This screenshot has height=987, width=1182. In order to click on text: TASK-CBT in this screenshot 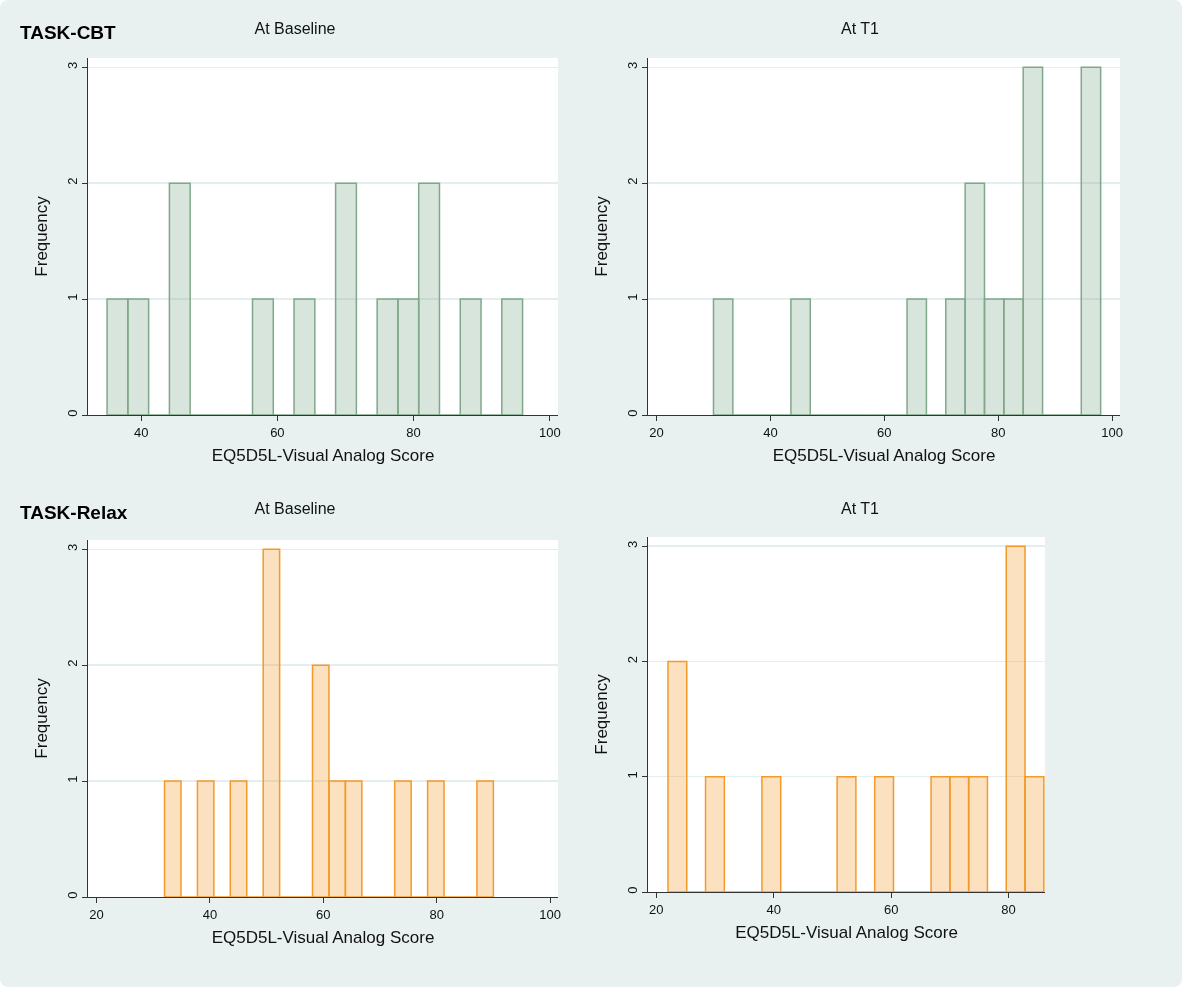, I will do `click(68, 32)`.